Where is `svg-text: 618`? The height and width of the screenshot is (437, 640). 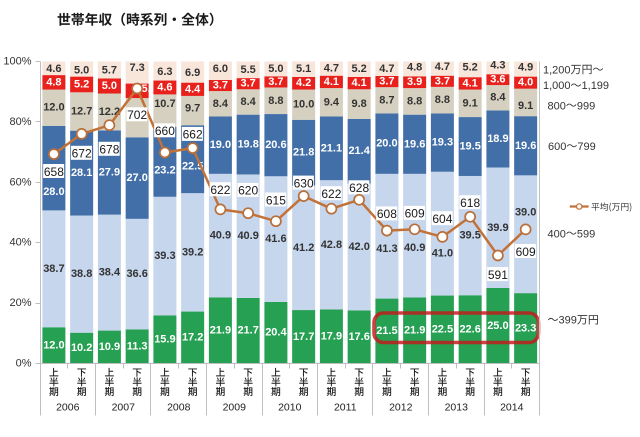 svg-text: 618 is located at coordinates (470, 203).